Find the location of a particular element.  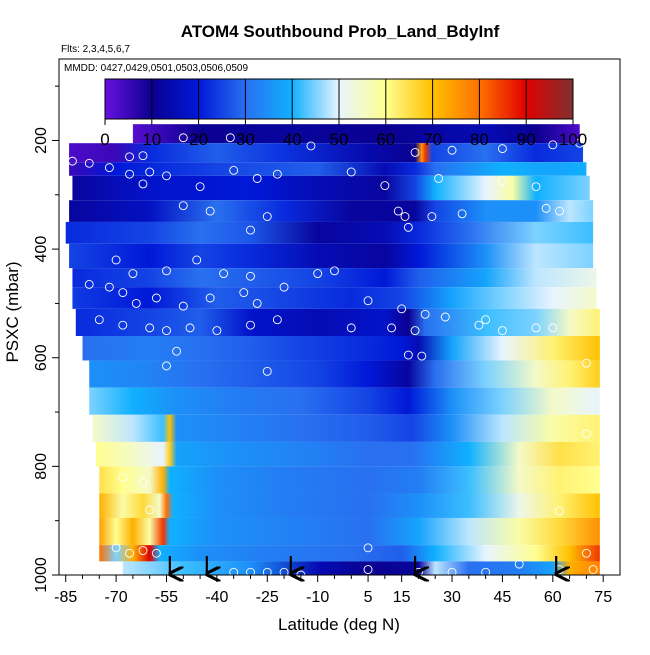

x-tick-label: -85 is located at coordinates (65, 597).